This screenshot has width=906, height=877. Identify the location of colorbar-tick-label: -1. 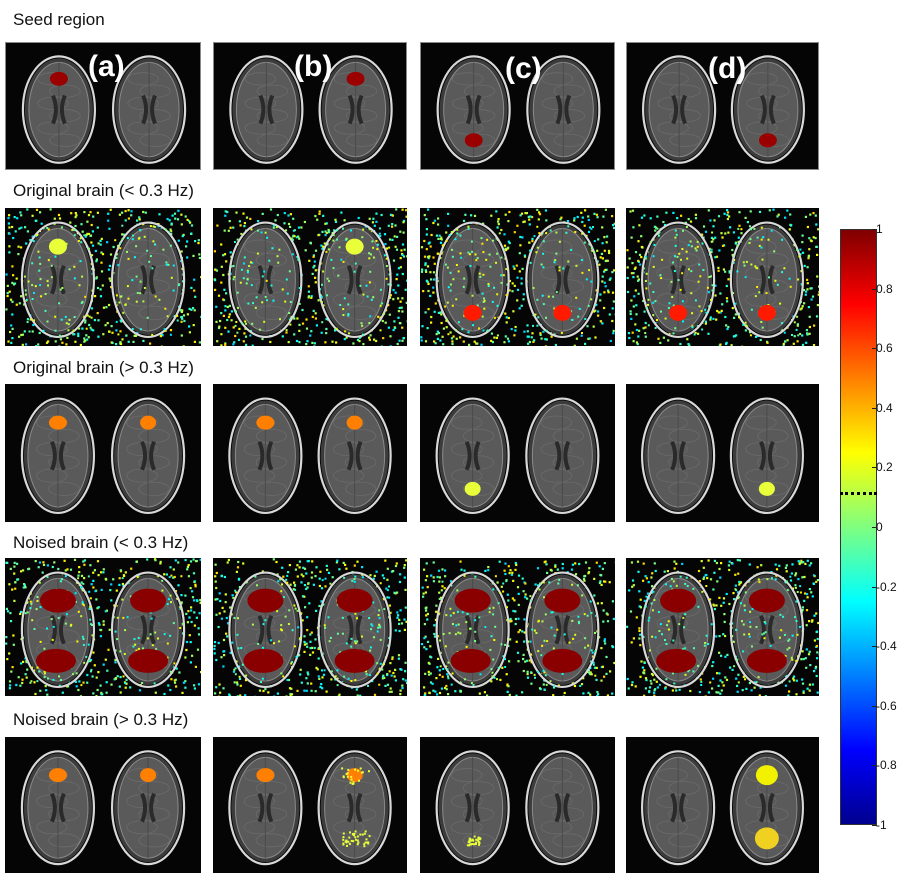
(881, 825).